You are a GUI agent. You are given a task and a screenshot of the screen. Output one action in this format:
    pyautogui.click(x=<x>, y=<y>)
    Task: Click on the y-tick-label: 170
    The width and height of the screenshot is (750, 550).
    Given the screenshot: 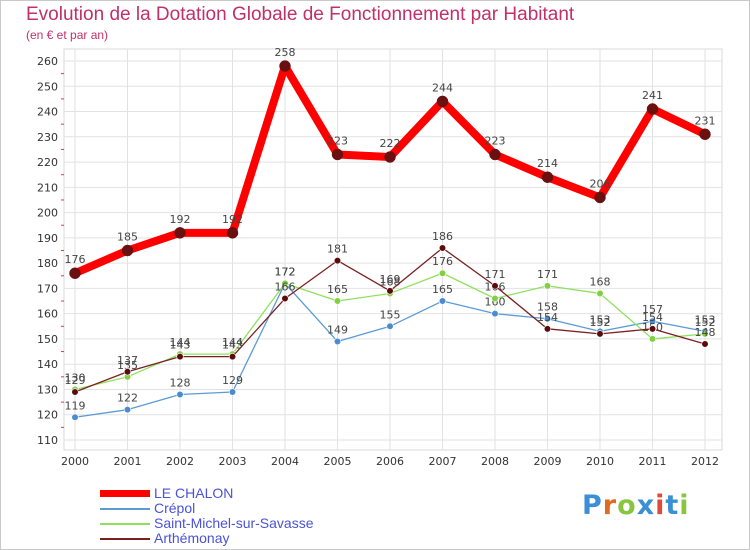 What is the action you would take?
    pyautogui.click(x=47, y=288)
    